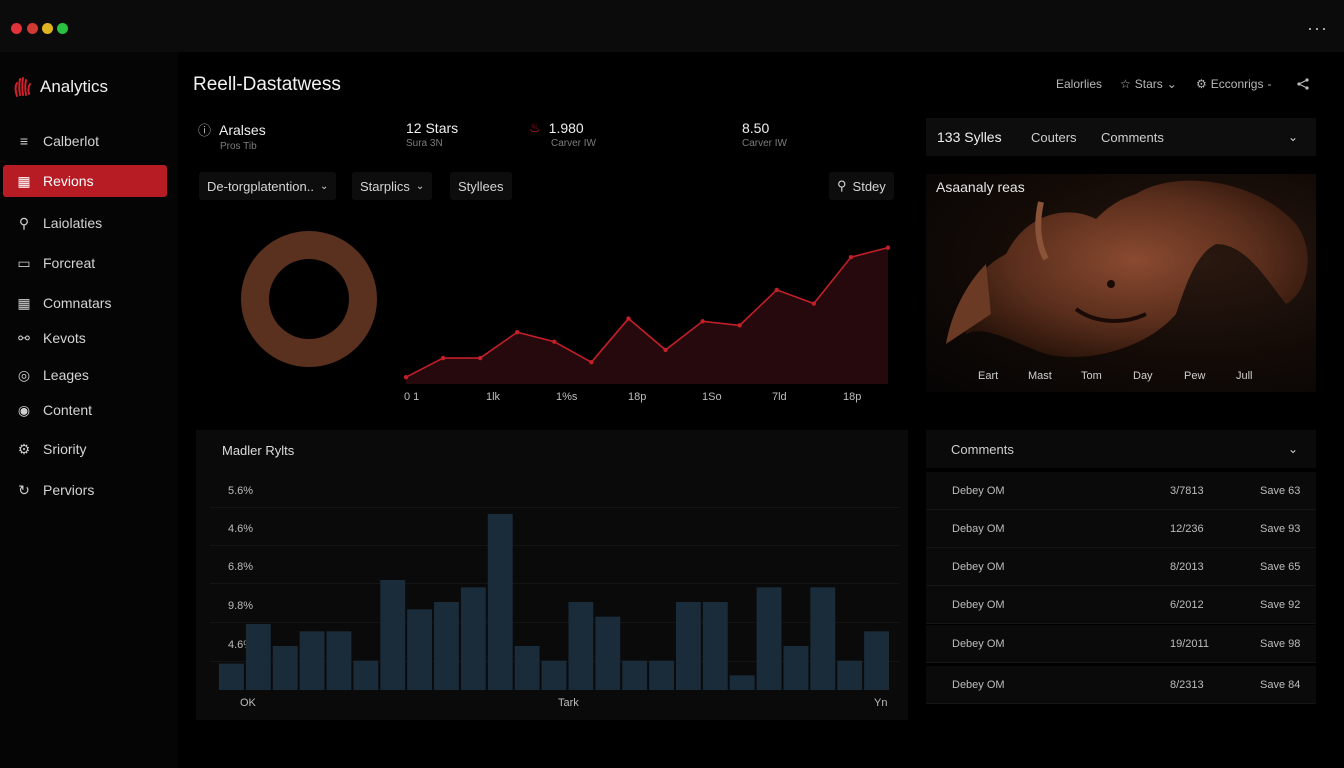  I want to click on image-title: Asaanaly reas, so click(980, 187).